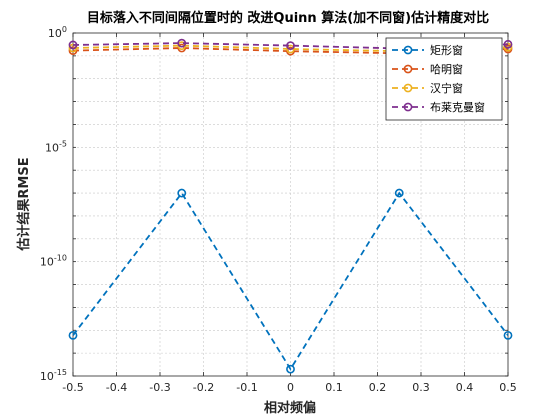 The width and height of the screenshot is (560, 420). What do you see at coordinates (446, 50) in the screenshot?
I see `legend-label: 矩形窗` at bounding box center [446, 50].